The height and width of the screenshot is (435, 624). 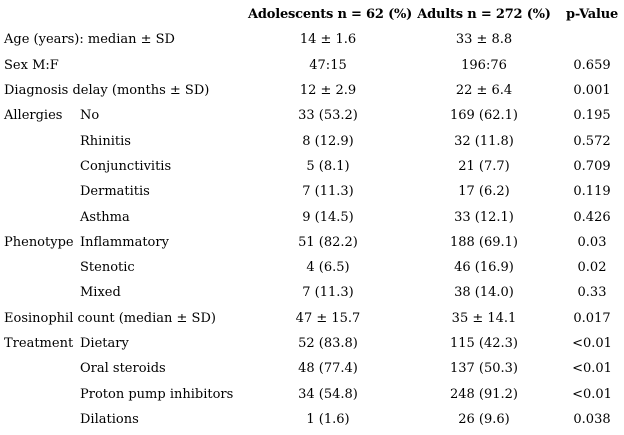 I want to click on cell-adults: 22 ± 6.4, so click(x=484, y=91).